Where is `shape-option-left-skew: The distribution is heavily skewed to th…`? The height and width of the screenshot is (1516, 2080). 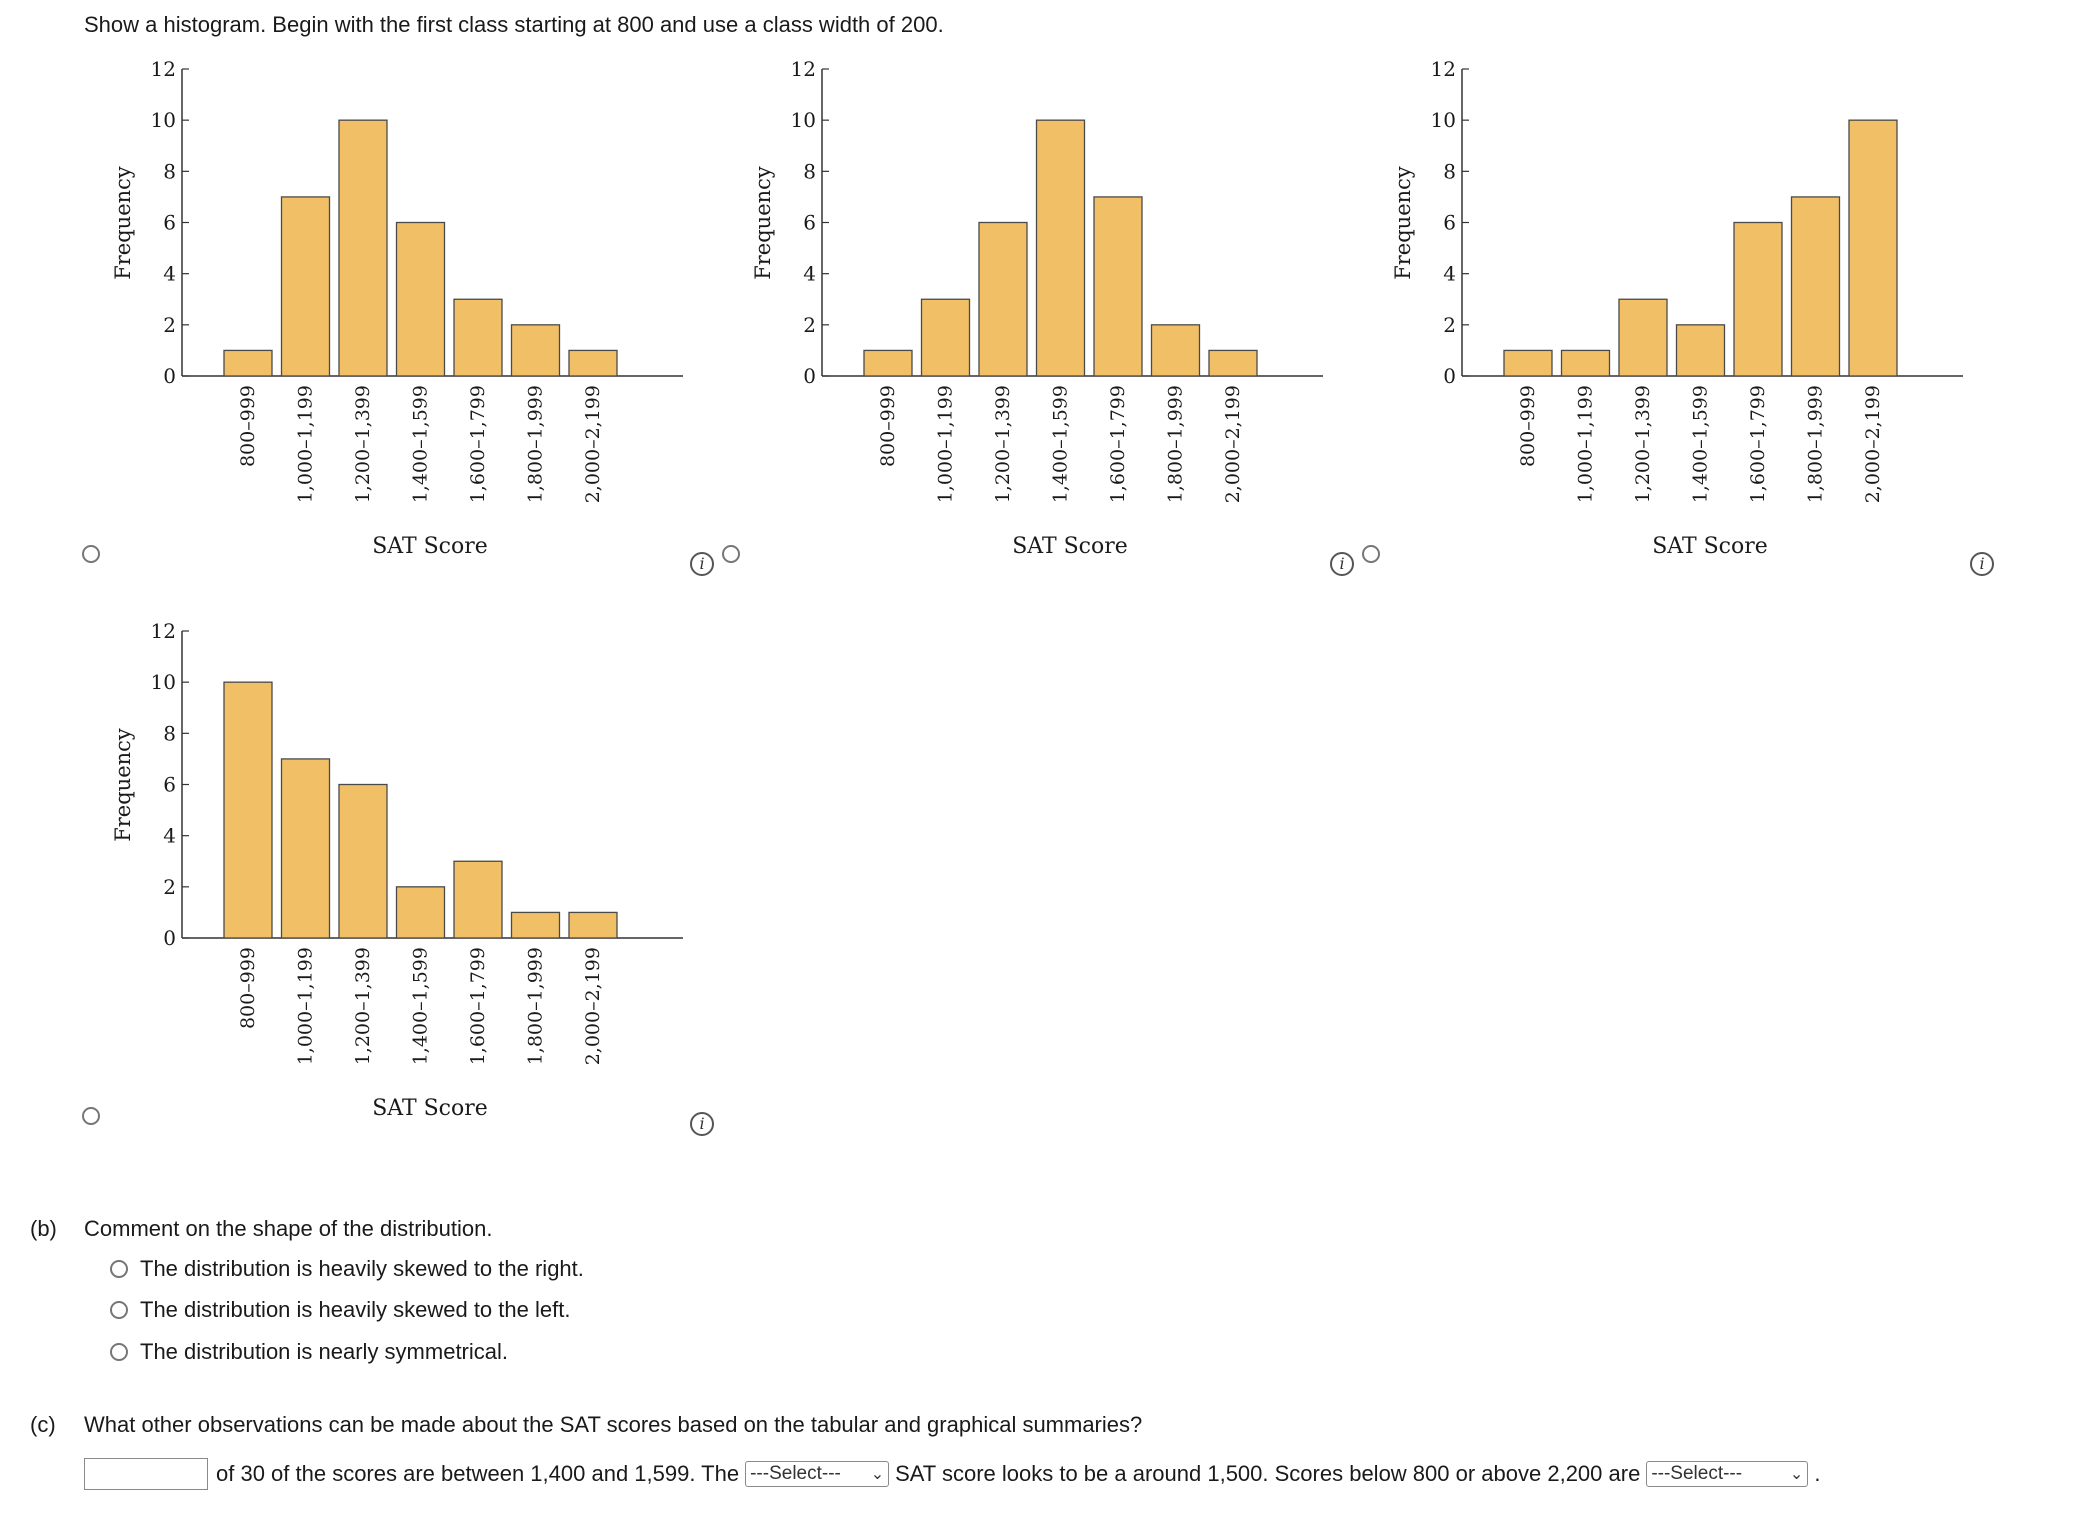 shape-option-left-skew: The distribution is heavily skewed to th… is located at coordinates (340, 1310).